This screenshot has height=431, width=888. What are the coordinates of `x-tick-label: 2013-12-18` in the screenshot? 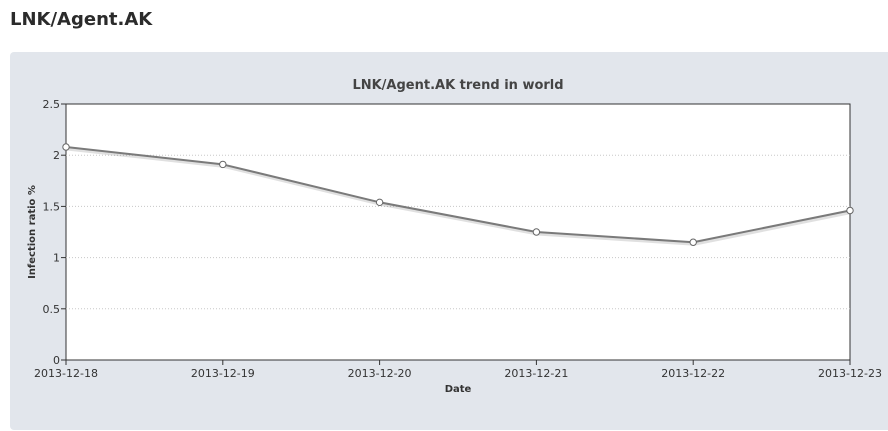 It's located at (66, 373).